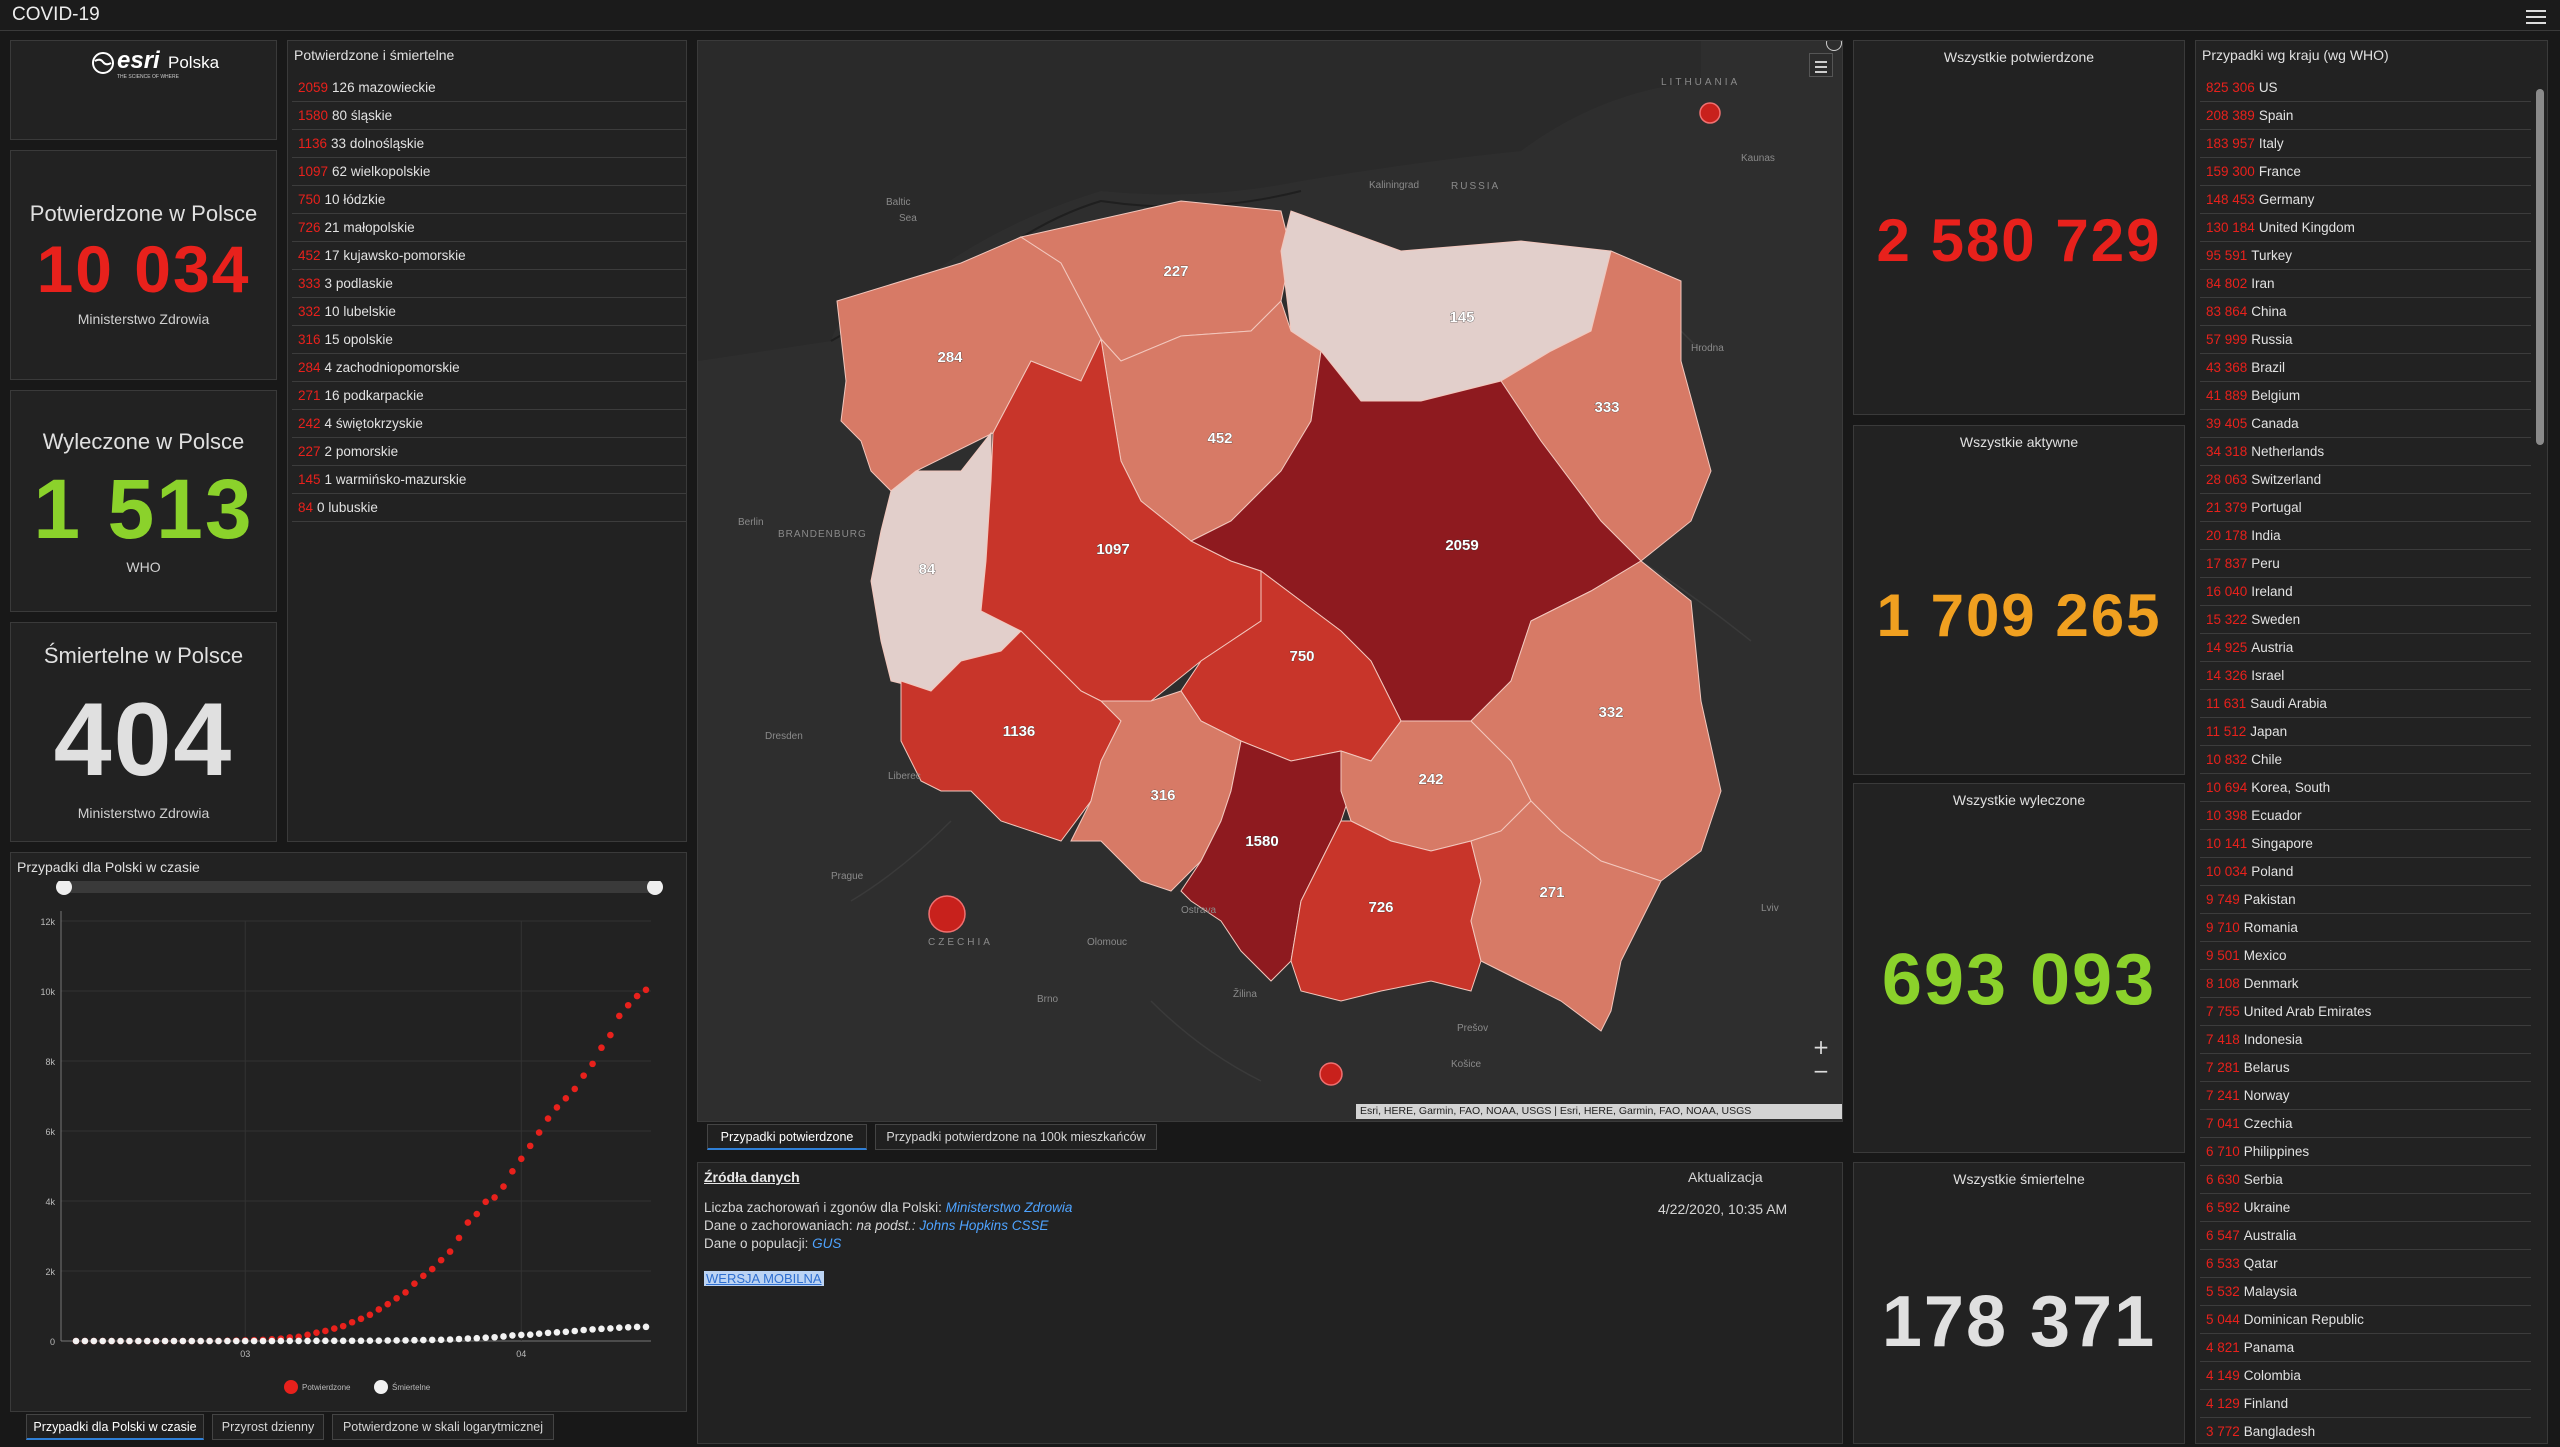  I want to click on list-item: 6 630 Serbia, so click(2365, 1180).